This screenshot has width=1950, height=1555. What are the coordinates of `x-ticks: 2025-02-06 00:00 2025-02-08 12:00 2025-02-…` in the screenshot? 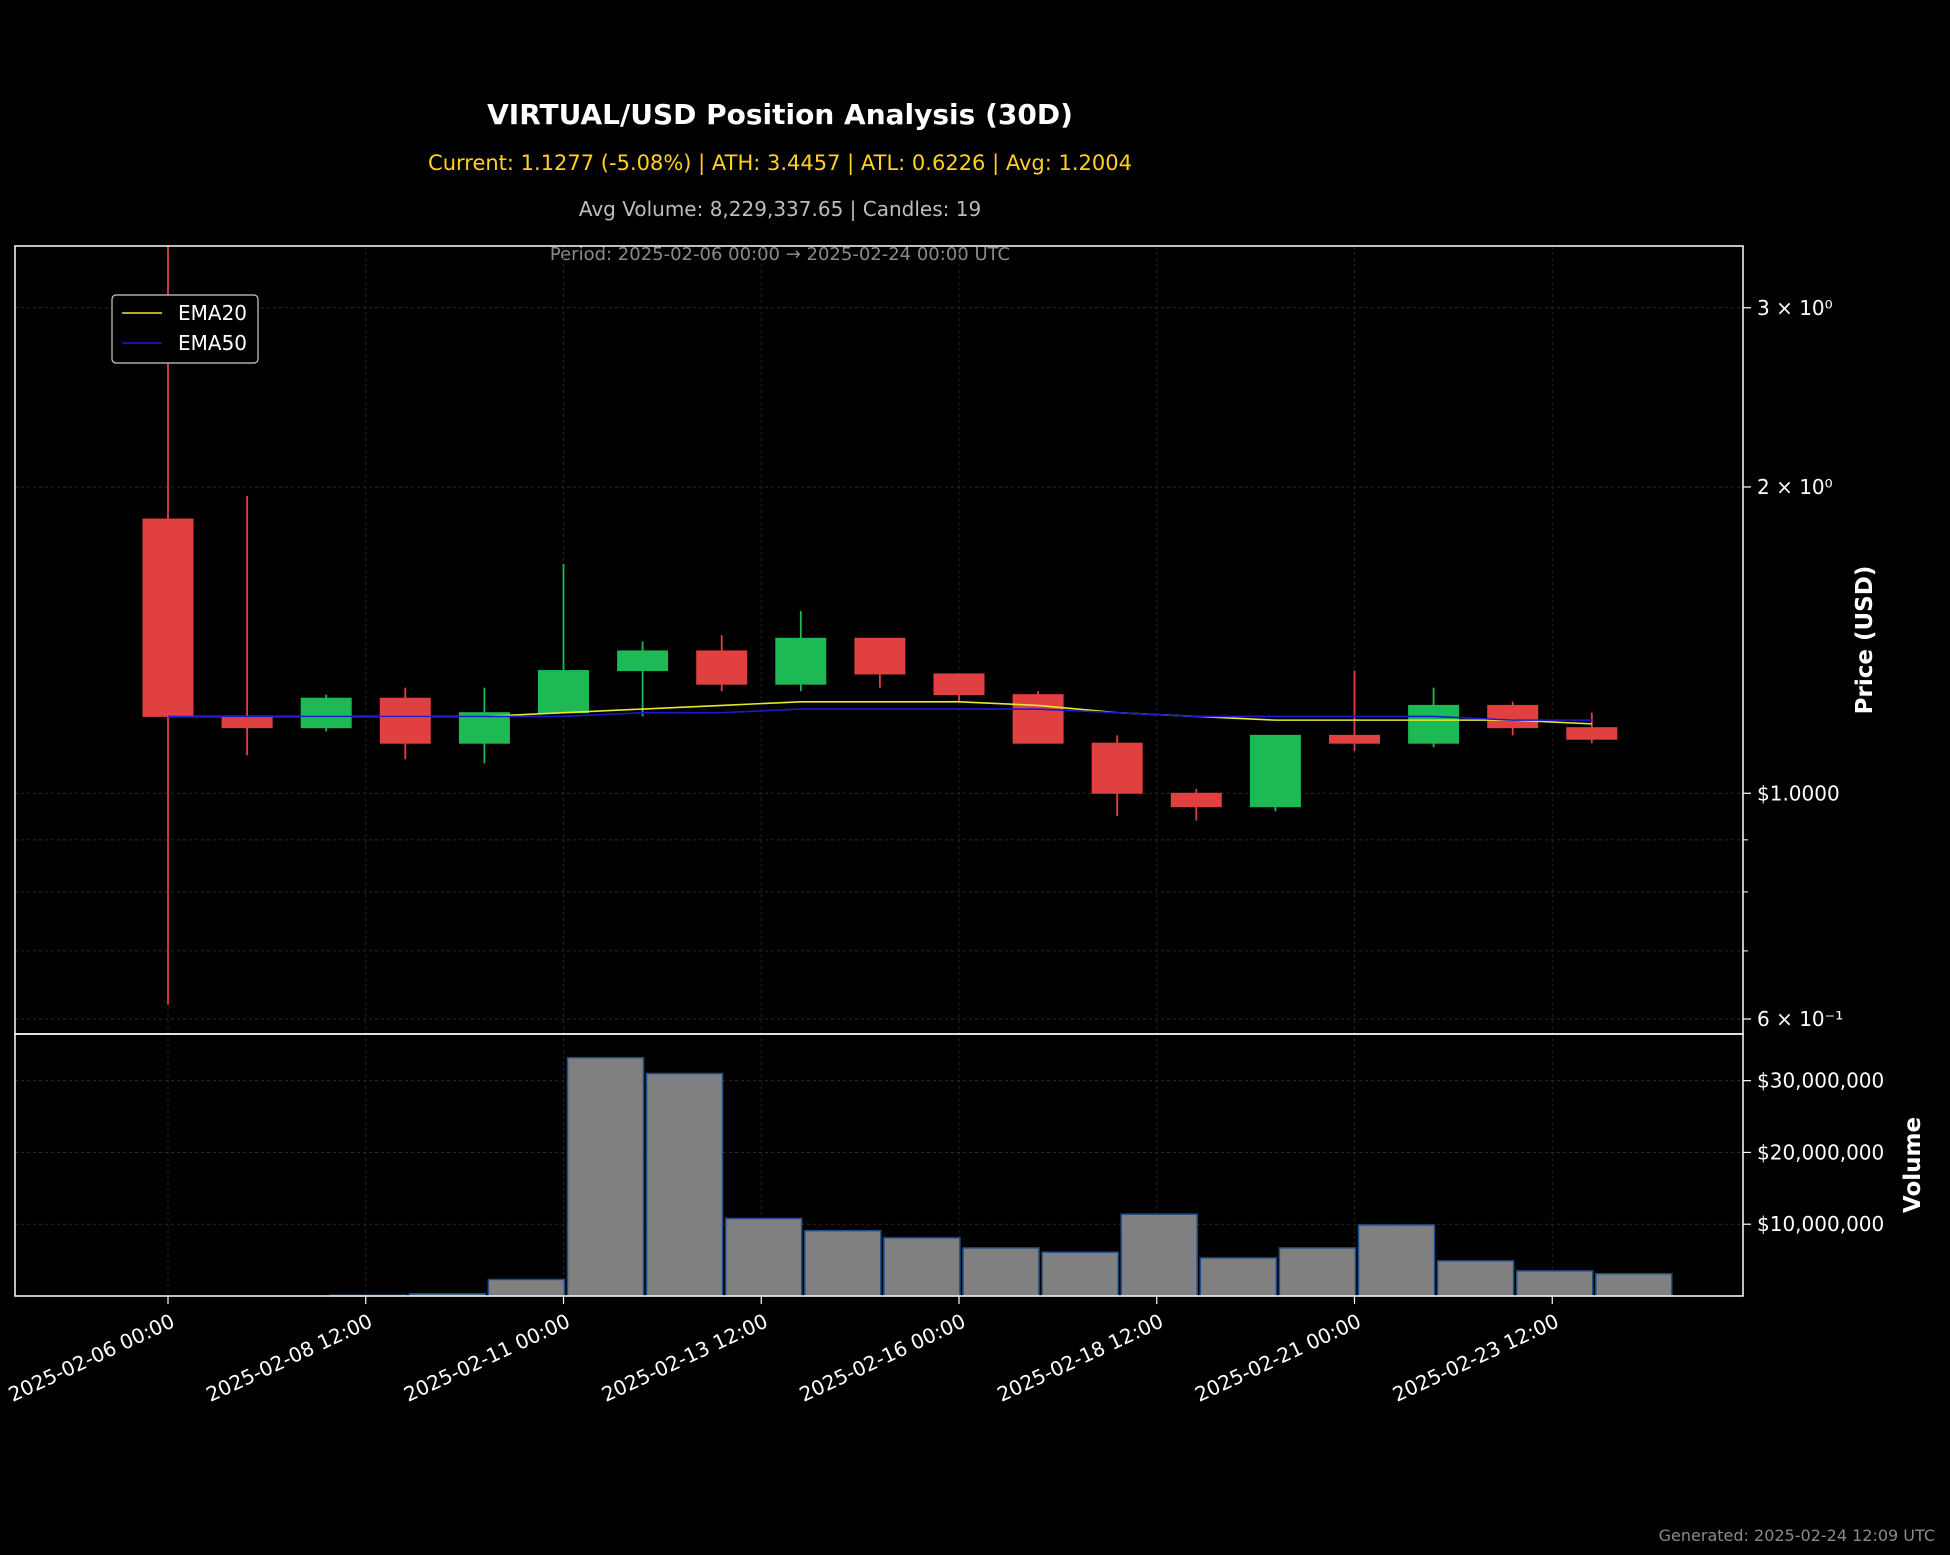 It's located at (783, 1351).